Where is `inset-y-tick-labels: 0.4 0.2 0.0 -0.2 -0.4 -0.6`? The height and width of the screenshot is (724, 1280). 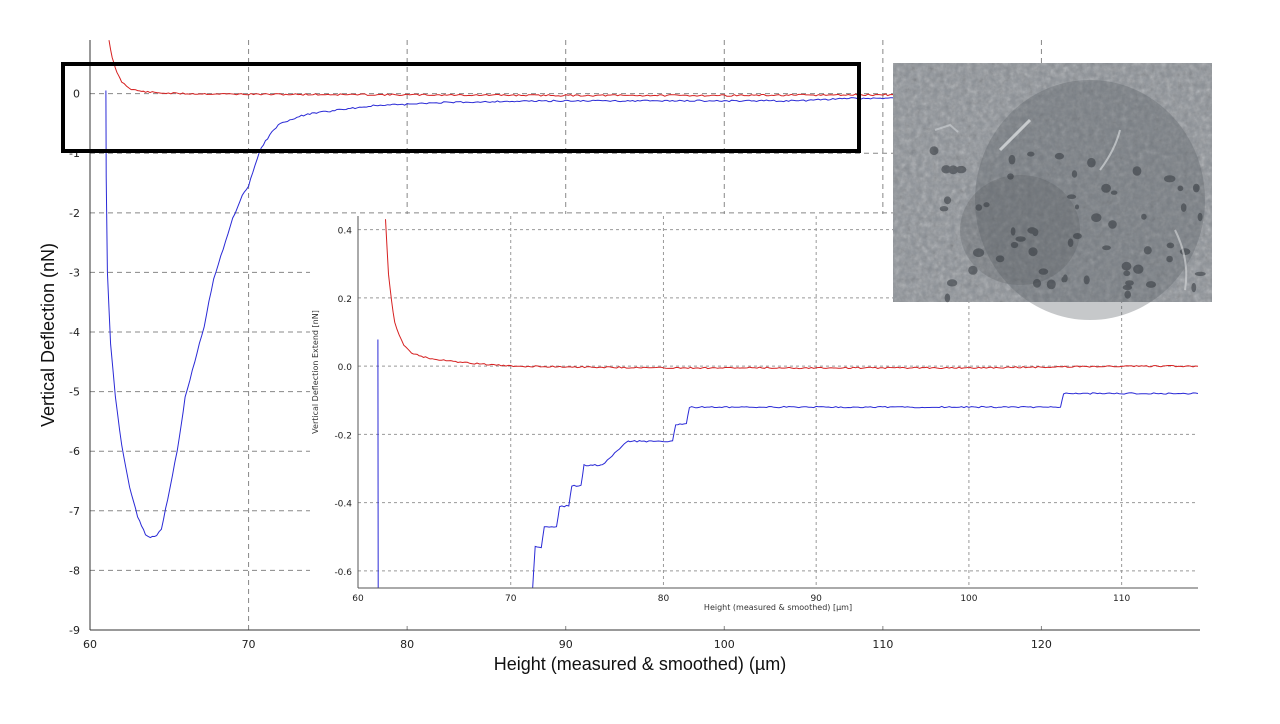 inset-y-tick-labels: 0.4 0.2 0.0 -0.2 -0.4 -0.6 is located at coordinates (343, 402).